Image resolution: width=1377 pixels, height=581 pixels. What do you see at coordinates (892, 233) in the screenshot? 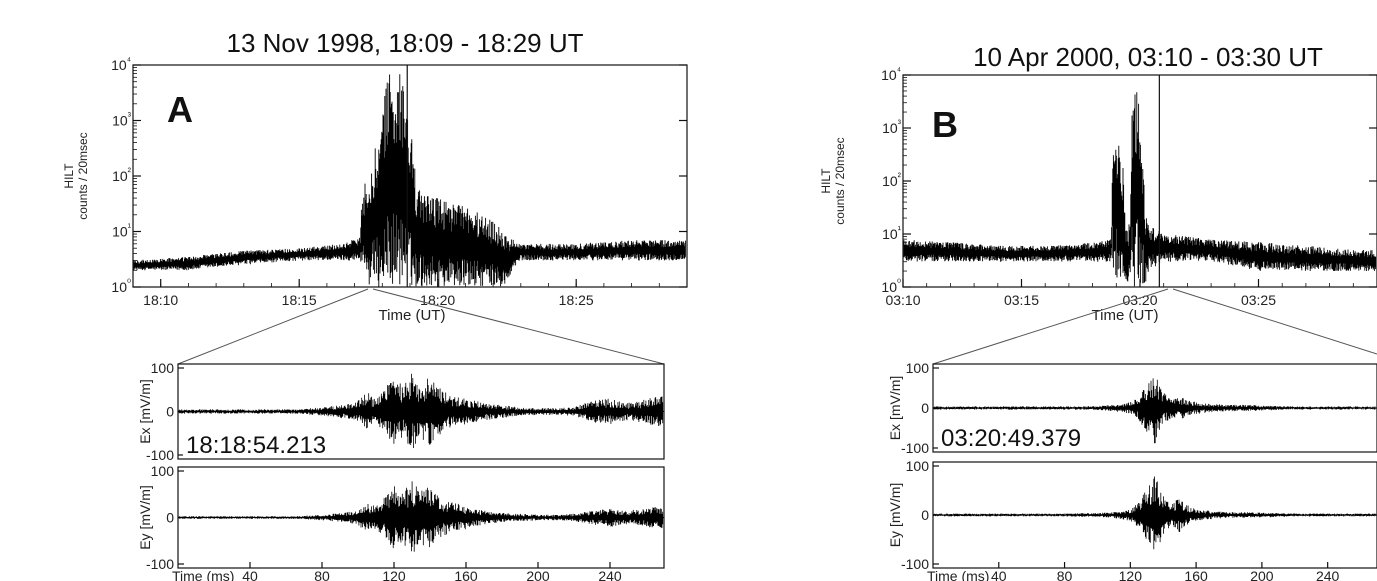
I see `panel-b-ytick-label: 10¹` at bounding box center [892, 233].